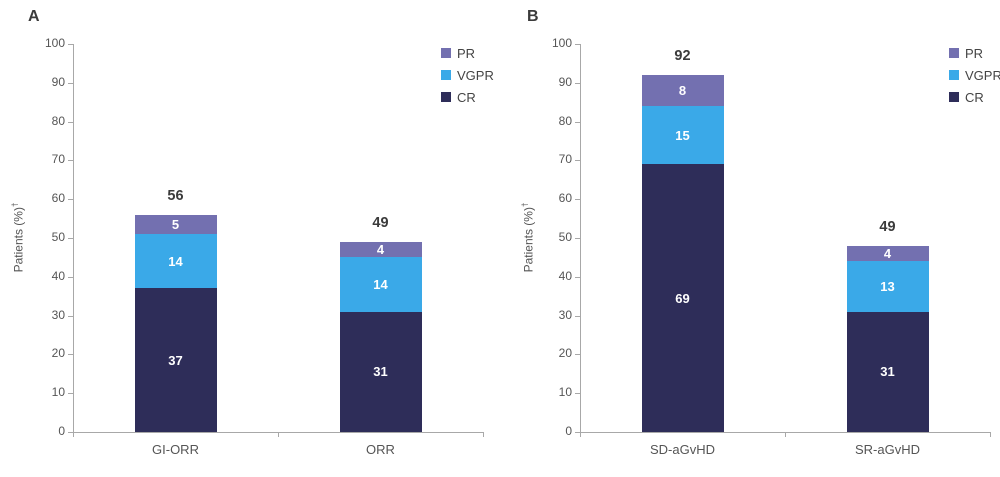  What do you see at coordinates (954, 97) in the screenshot?
I see `cr-swatch-icon` at bounding box center [954, 97].